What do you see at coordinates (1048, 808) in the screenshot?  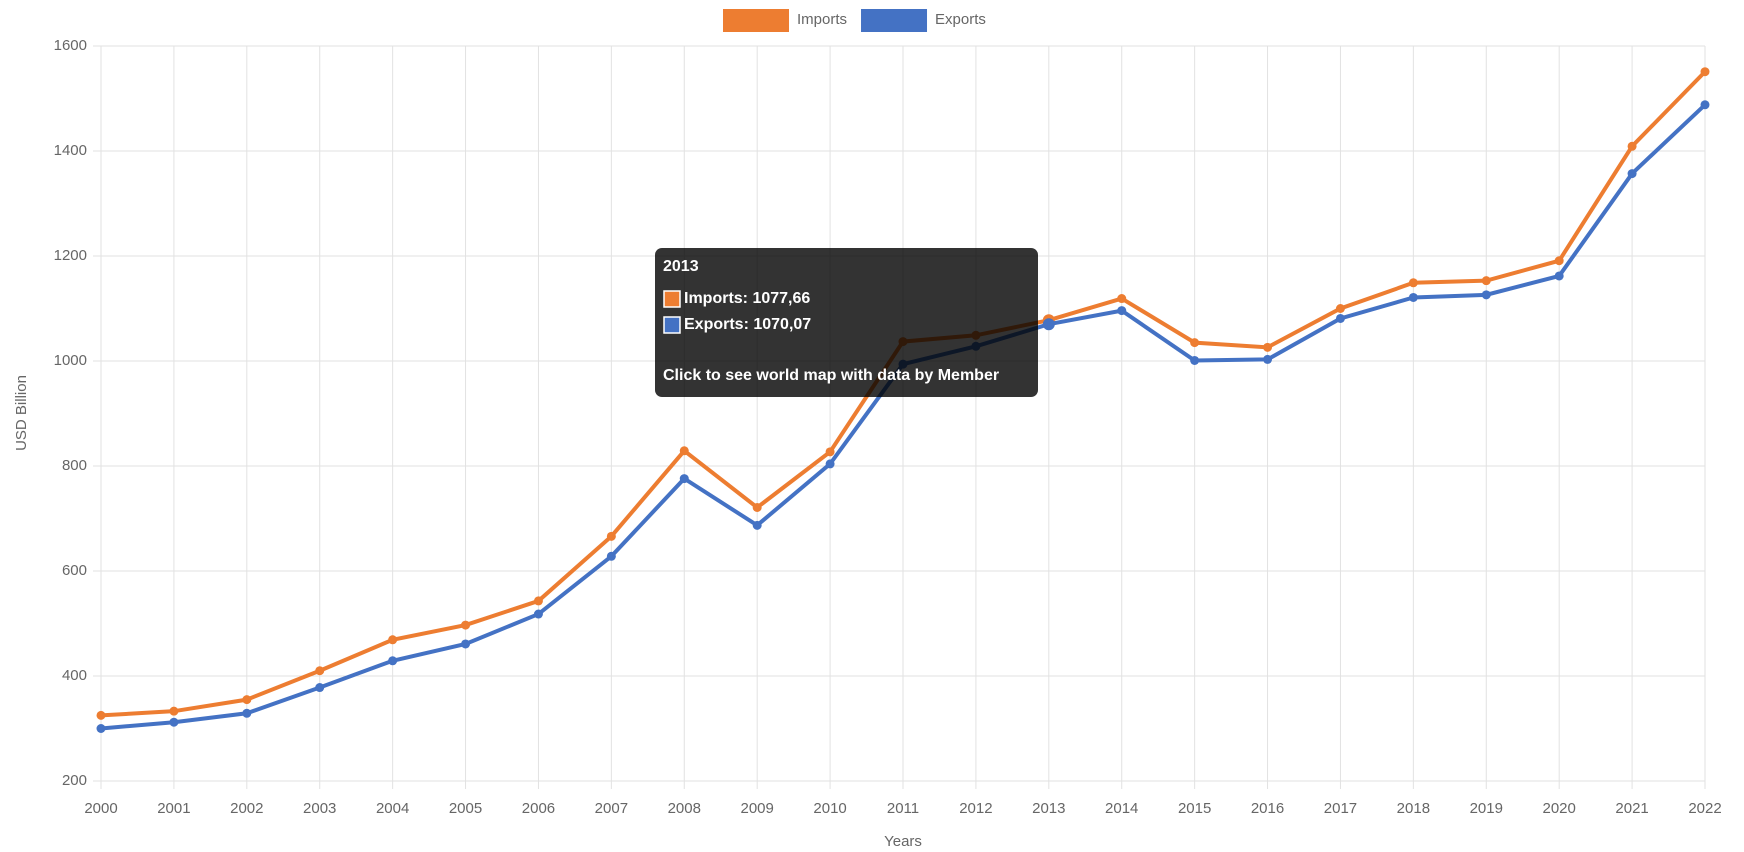 I see `x-tick-label: 2013` at bounding box center [1048, 808].